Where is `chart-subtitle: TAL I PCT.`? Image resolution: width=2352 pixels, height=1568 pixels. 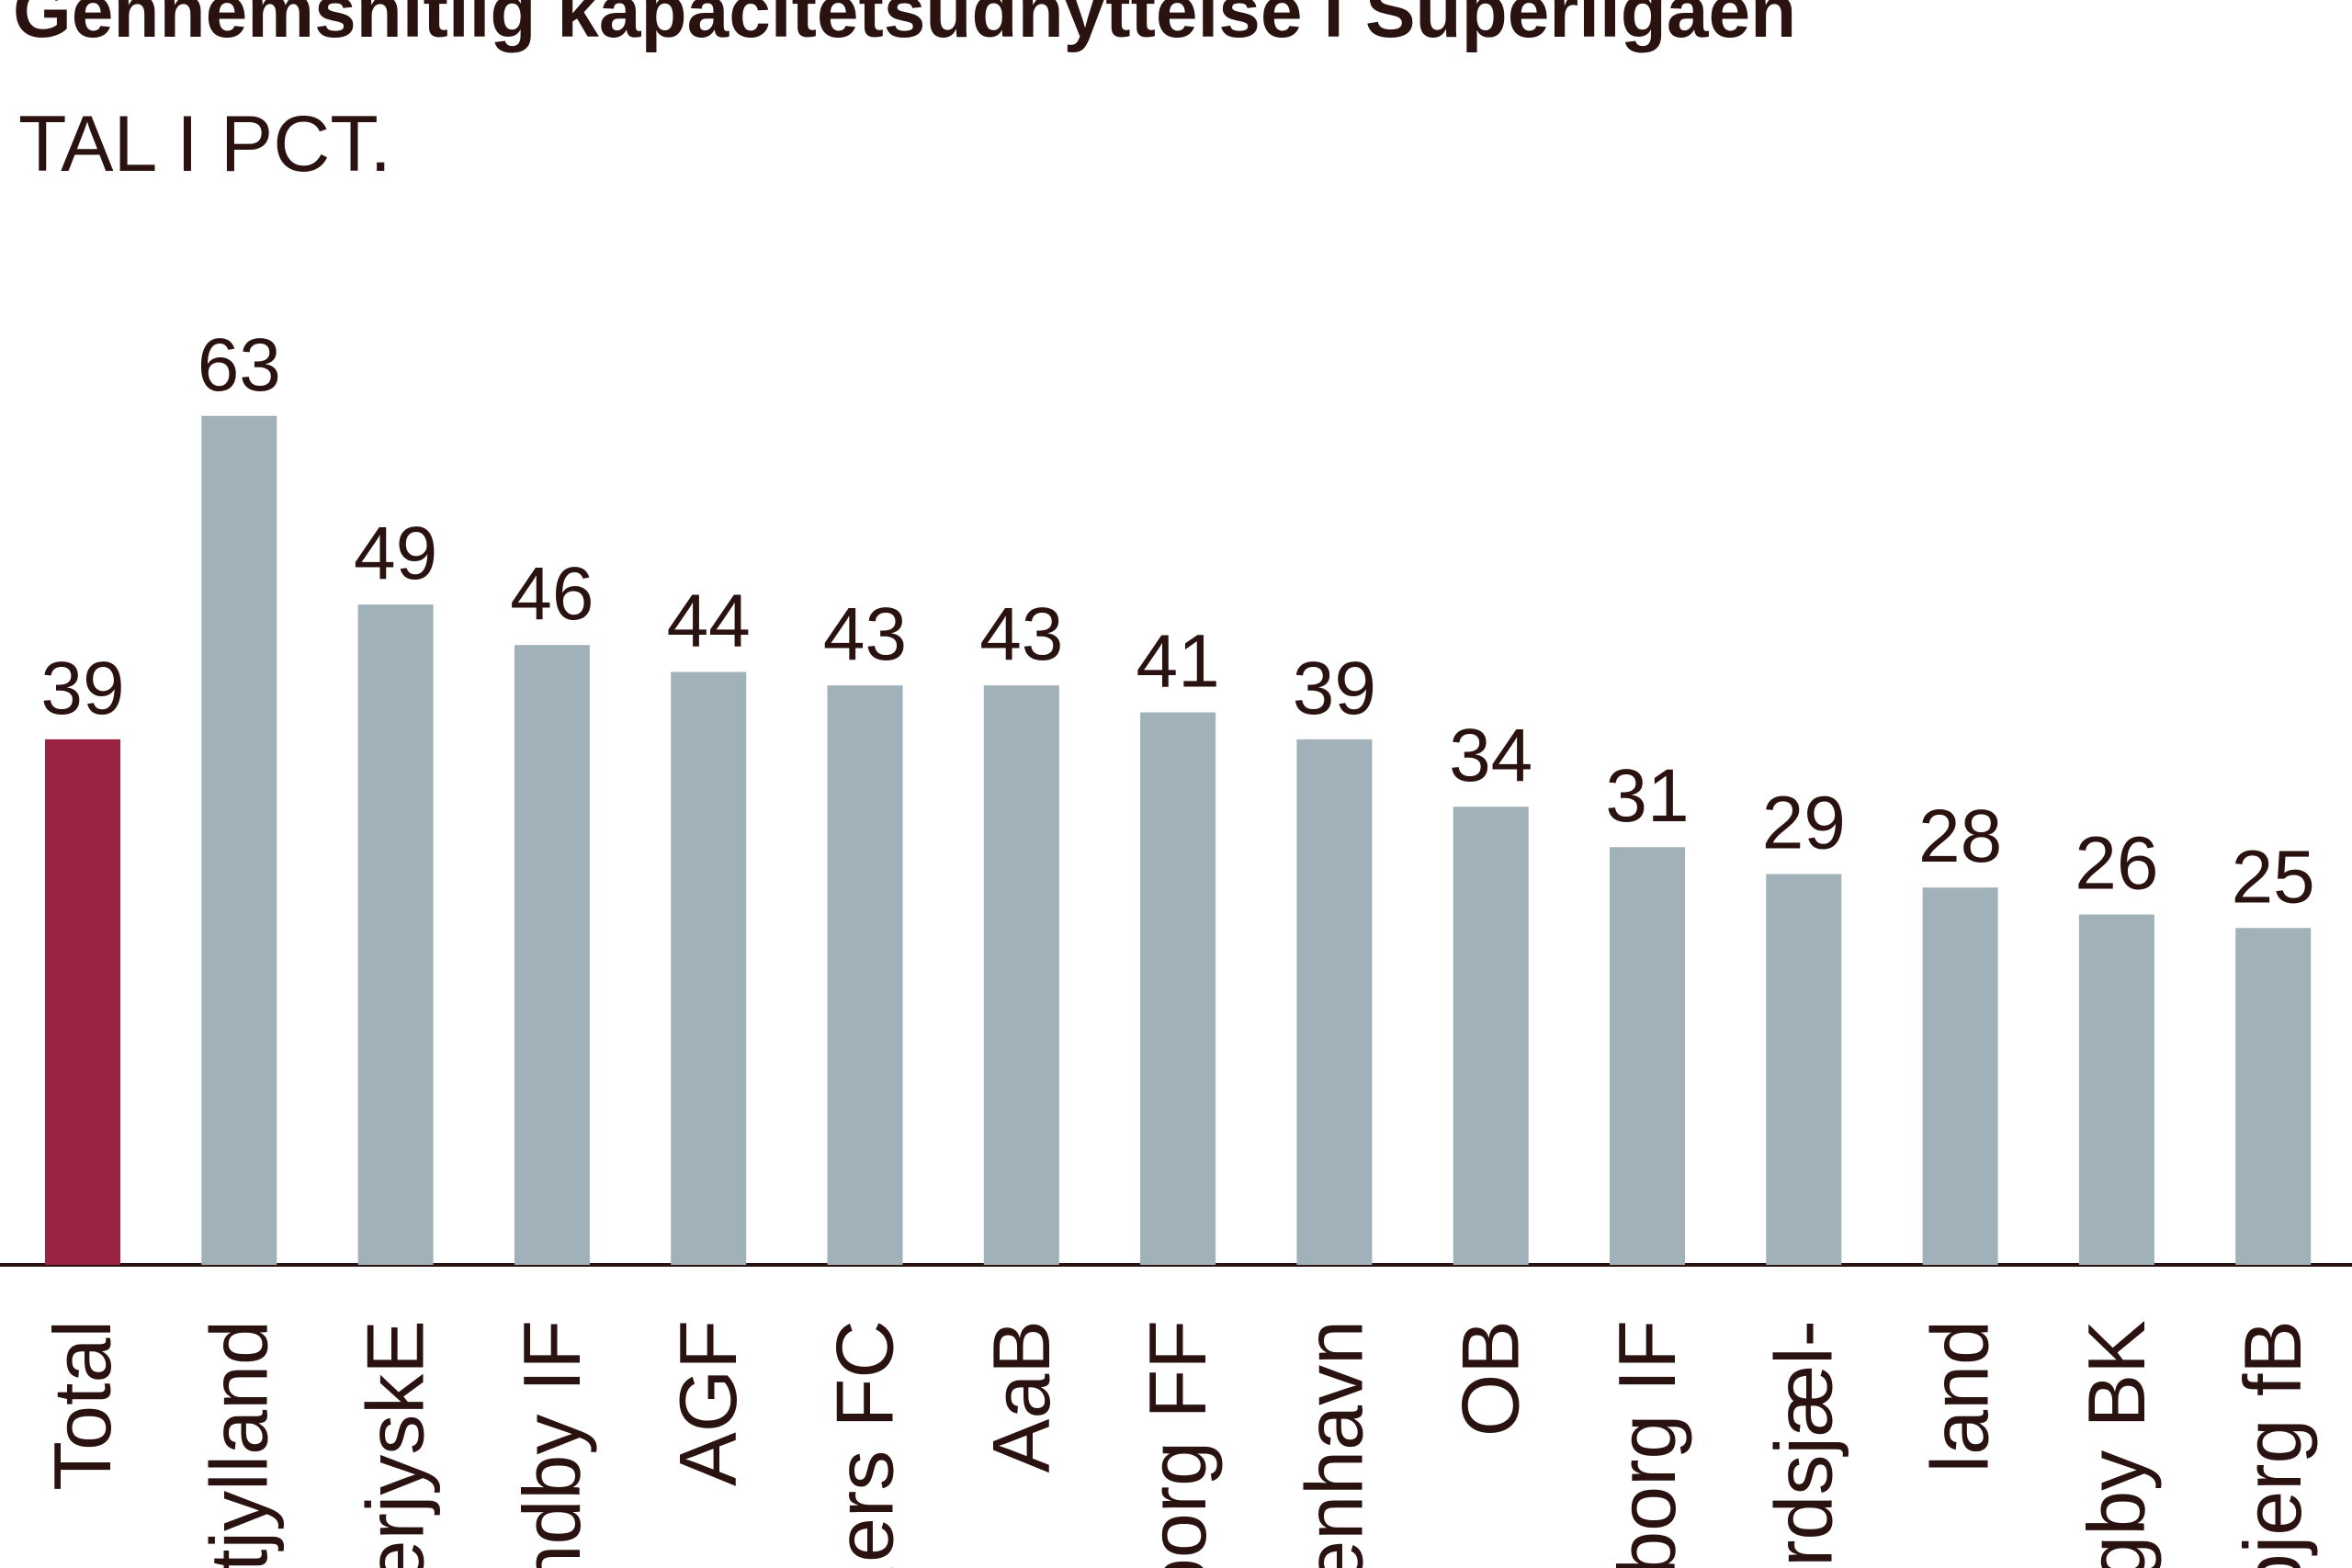 chart-subtitle: TAL I PCT. is located at coordinates (204, 144).